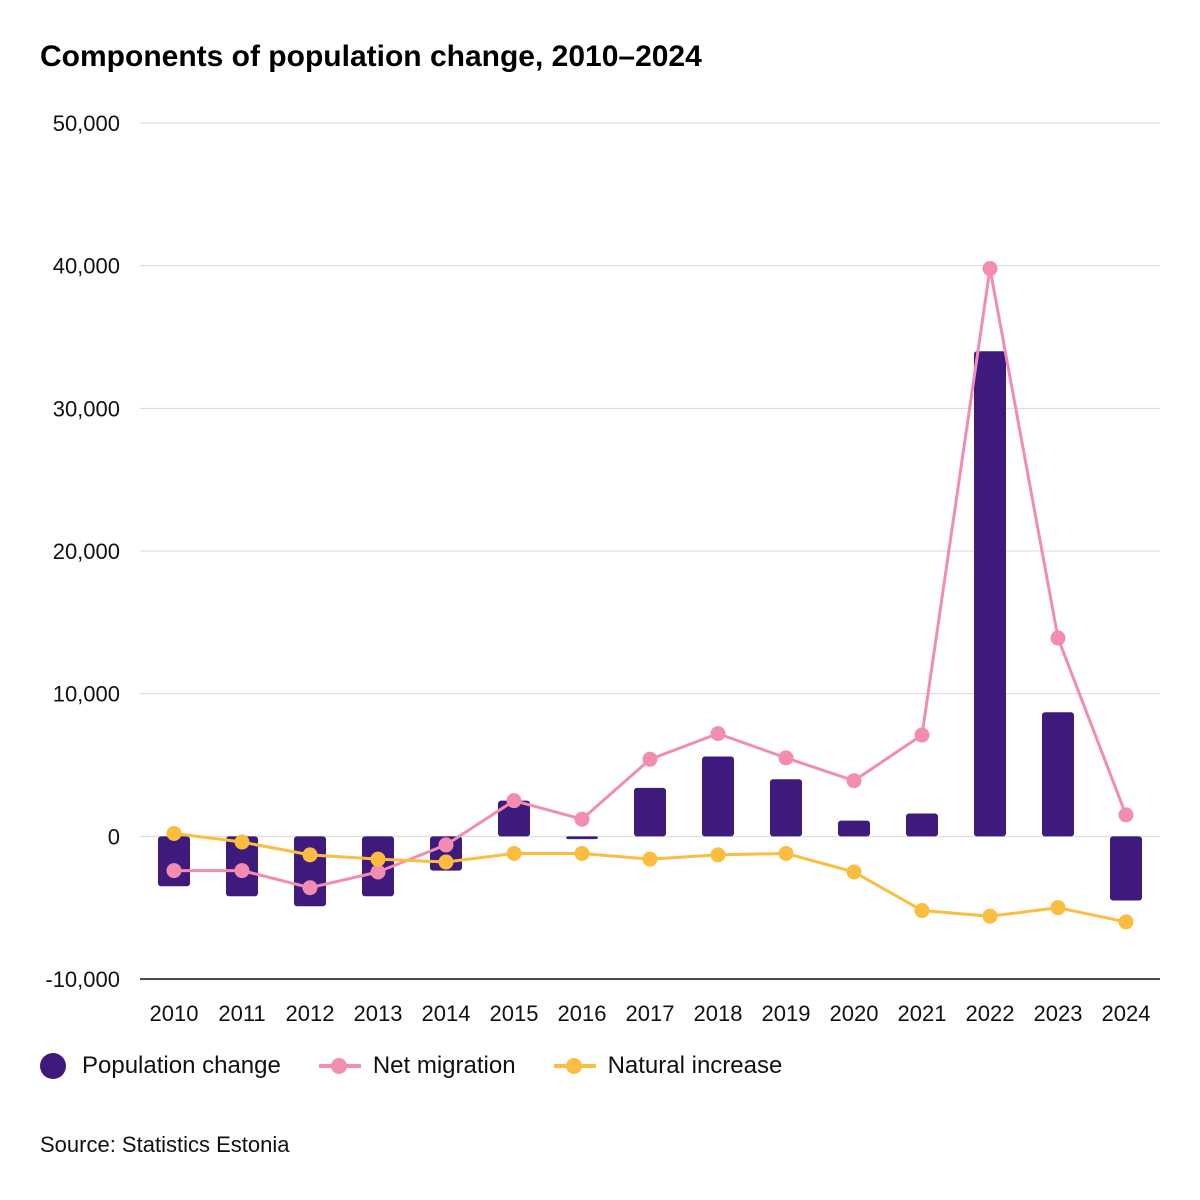  I want to click on y-tick-label: -10,000, so click(82, 979).